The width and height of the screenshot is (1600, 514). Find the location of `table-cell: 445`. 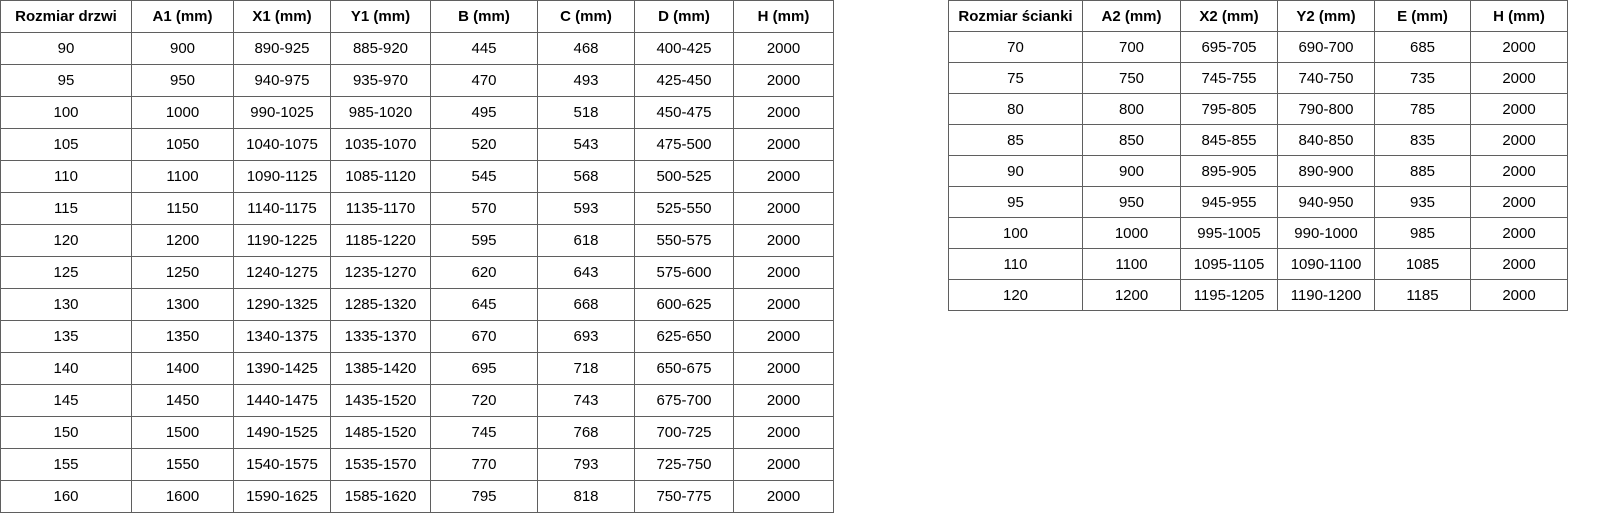

table-cell: 445 is located at coordinates (484, 48).